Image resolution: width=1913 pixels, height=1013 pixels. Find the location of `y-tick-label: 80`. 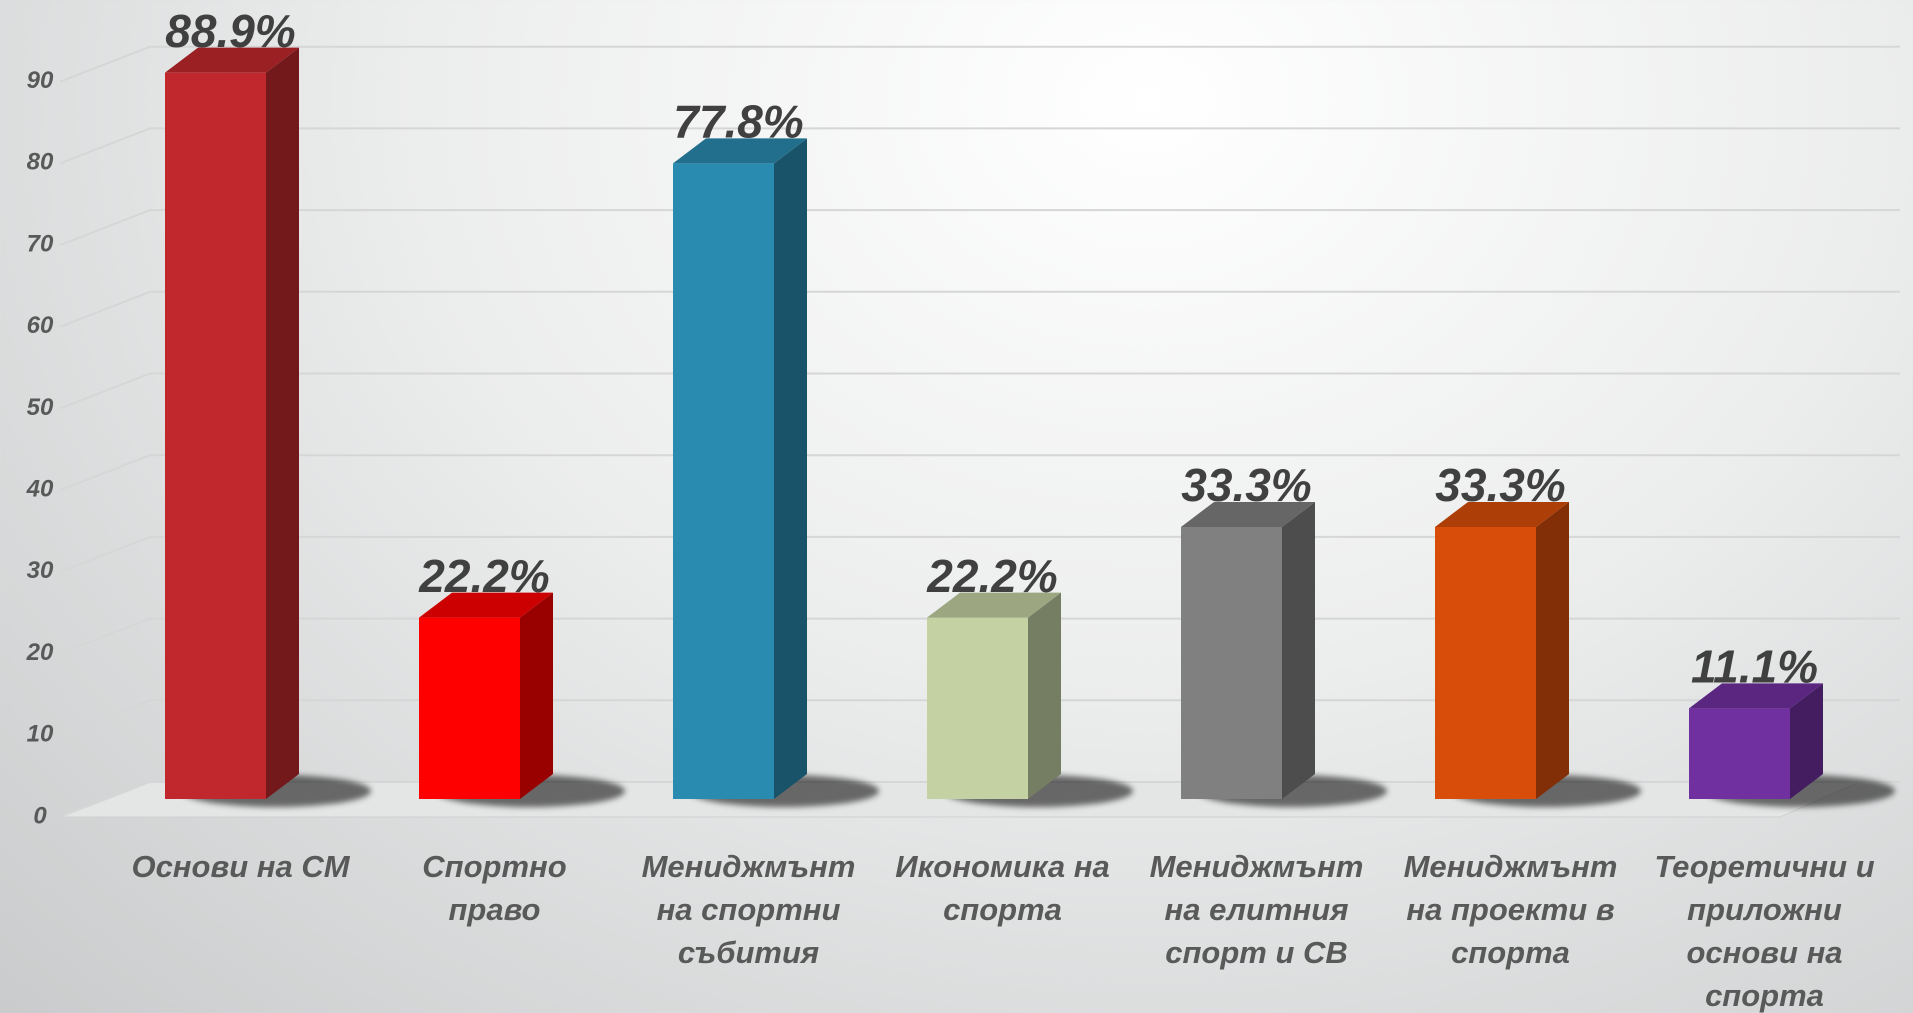

y-tick-label: 80 is located at coordinates (40, 162).